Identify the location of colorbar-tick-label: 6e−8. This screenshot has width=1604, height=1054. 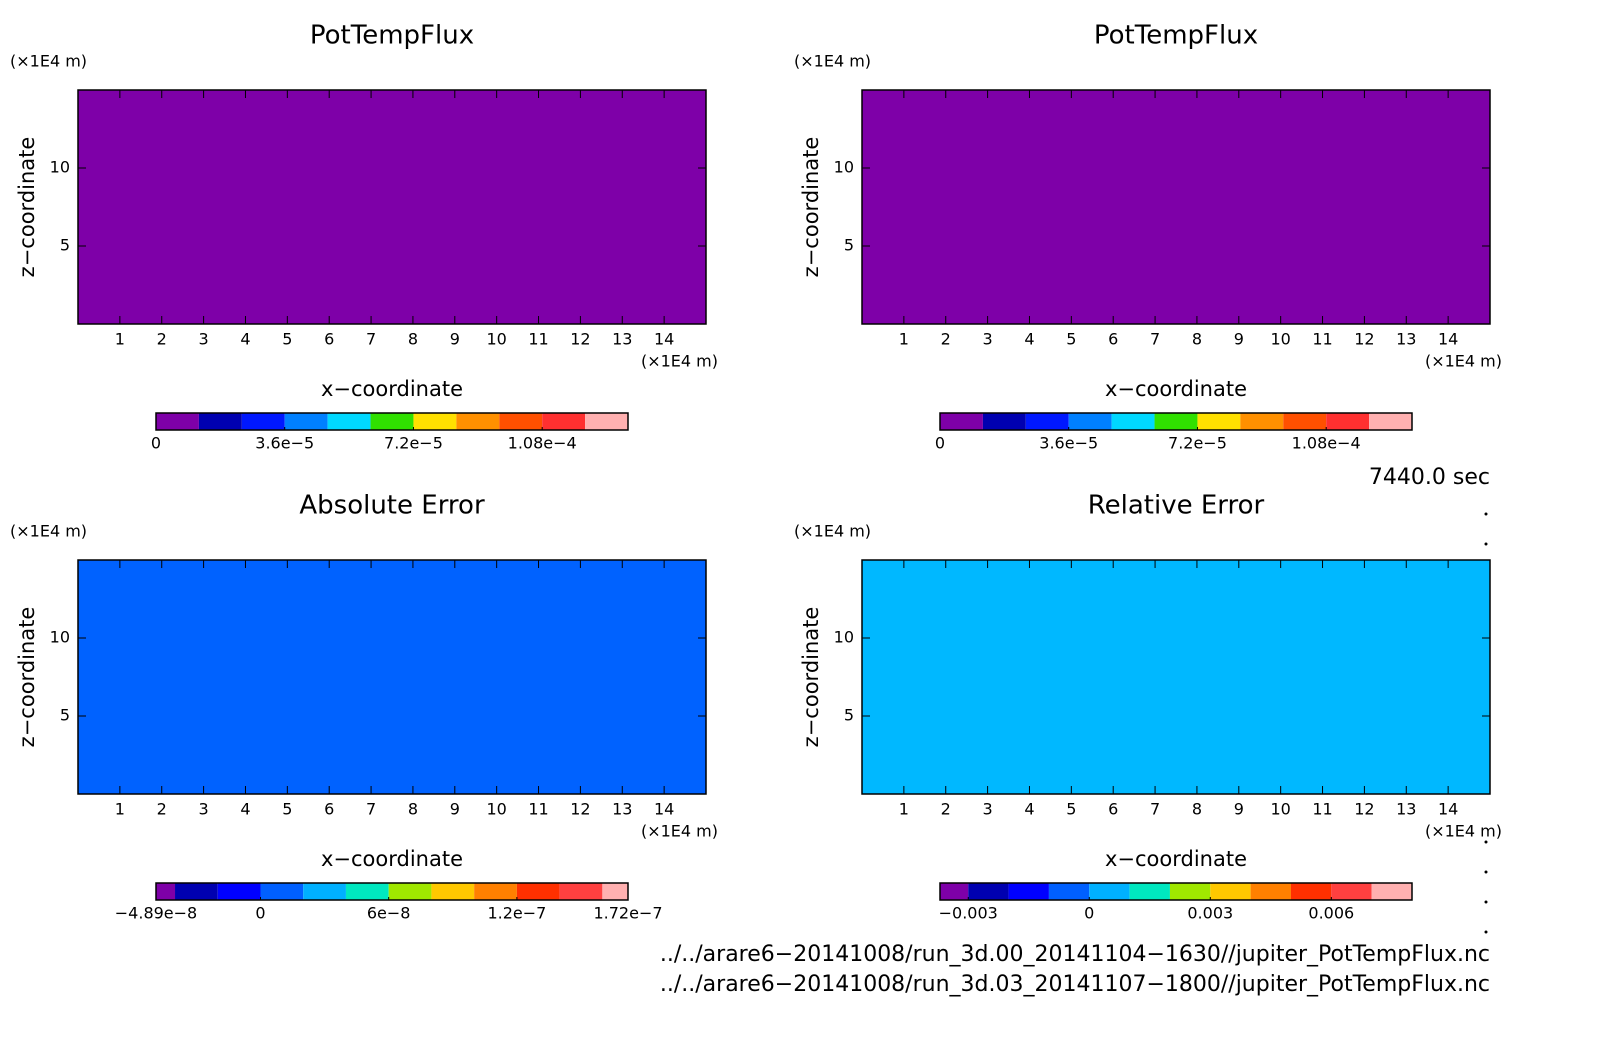
(389, 913).